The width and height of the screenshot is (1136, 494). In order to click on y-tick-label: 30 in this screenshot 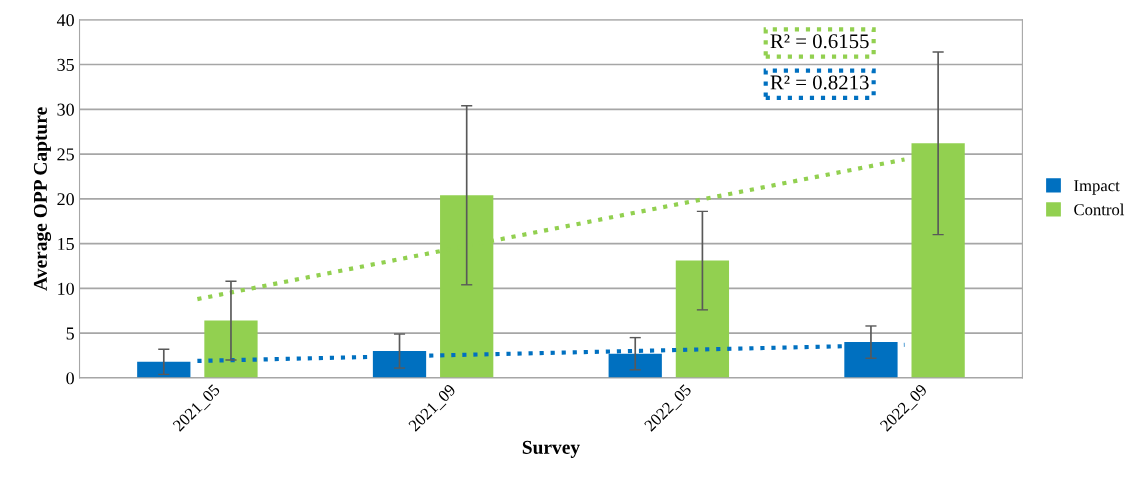, I will do `click(65, 109)`.